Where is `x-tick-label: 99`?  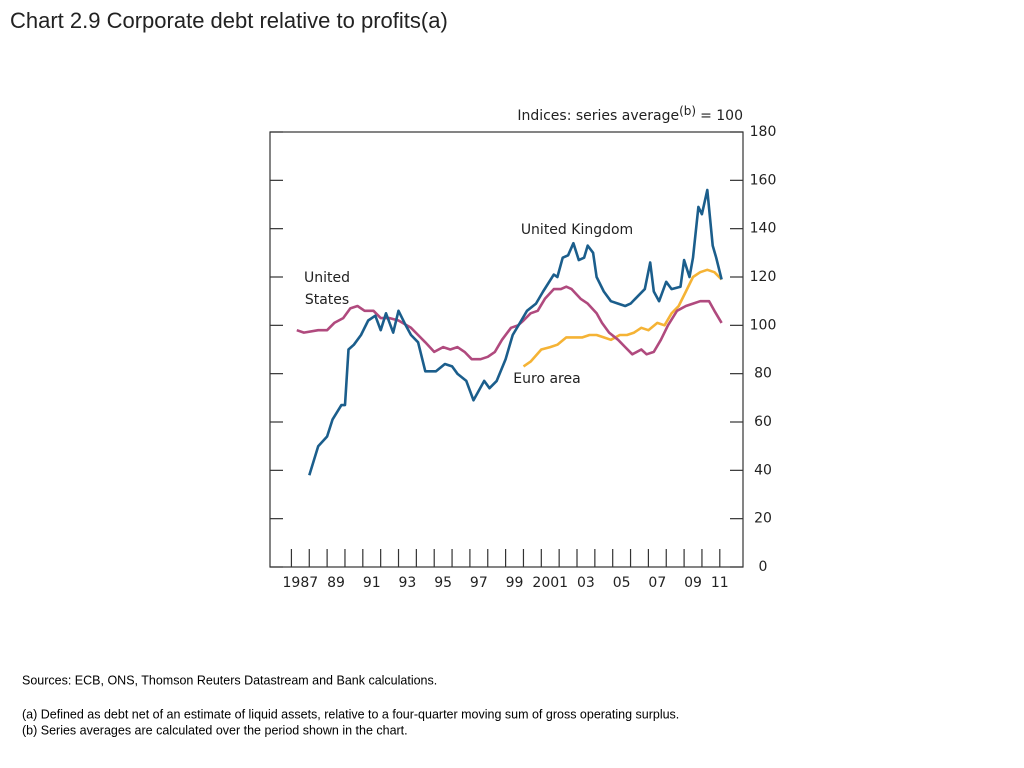
x-tick-label: 99 is located at coordinates (515, 583).